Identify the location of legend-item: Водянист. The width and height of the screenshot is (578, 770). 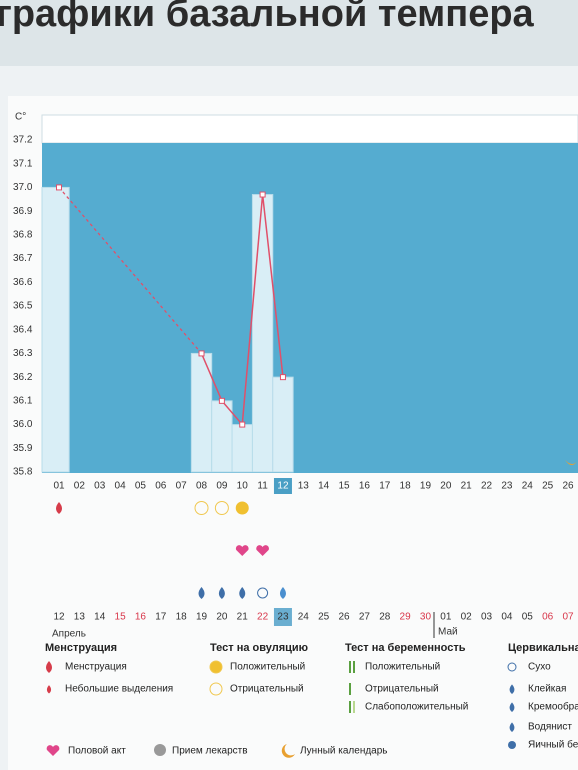
(550, 727).